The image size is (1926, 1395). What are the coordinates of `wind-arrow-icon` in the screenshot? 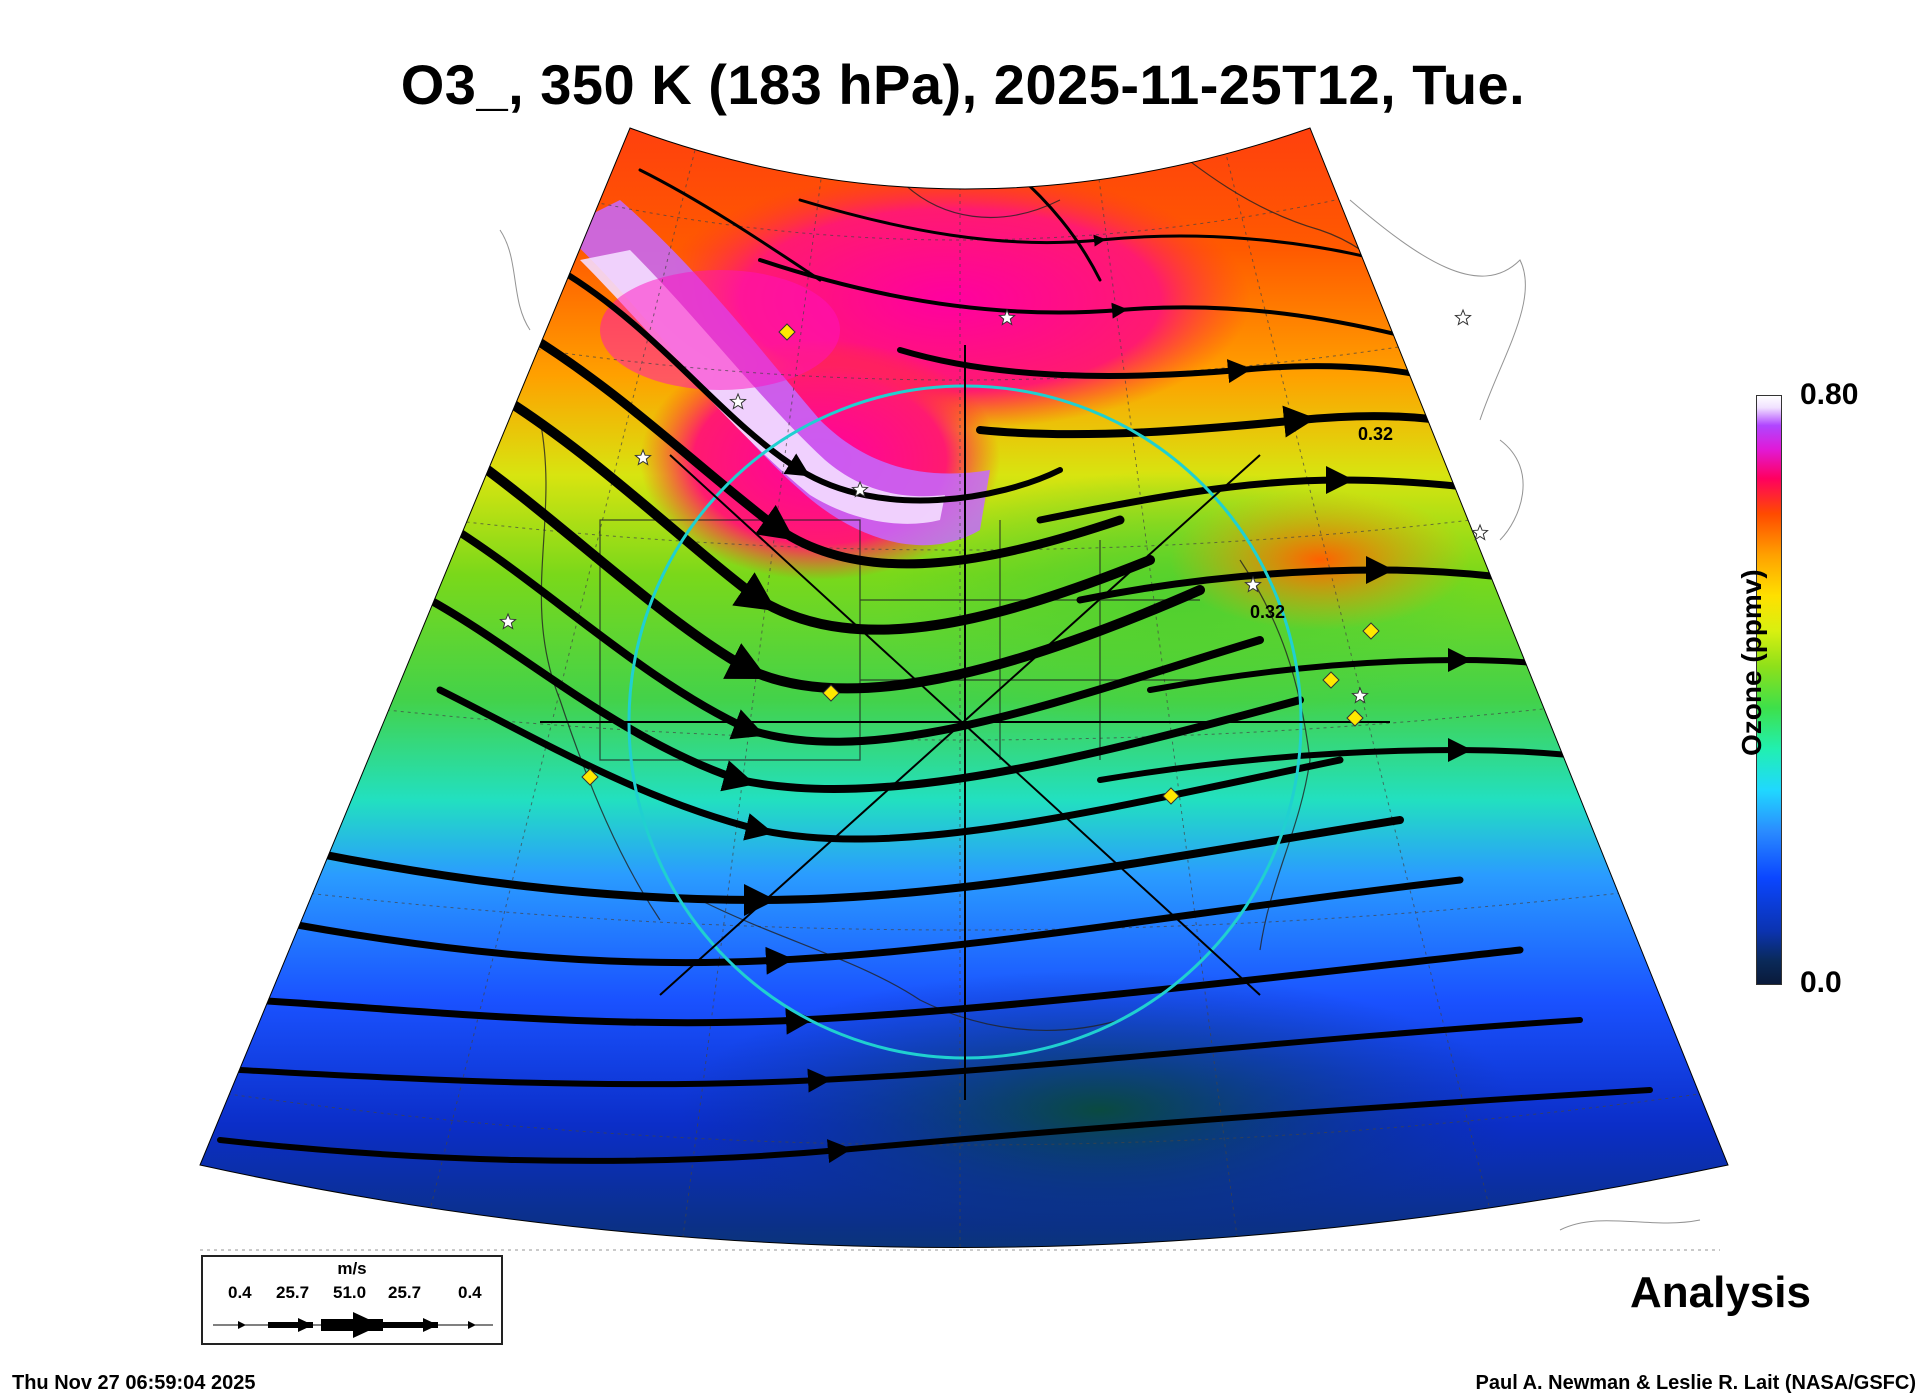 It's located at (353, 1325).